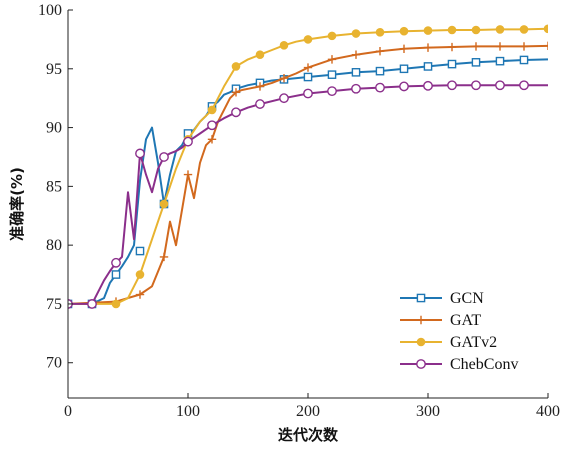 This screenshot has width=564, height=452. Describe the element at coordinates (440, 320) in the screenshot. I see `legend-item-gat: GAT` at that location.